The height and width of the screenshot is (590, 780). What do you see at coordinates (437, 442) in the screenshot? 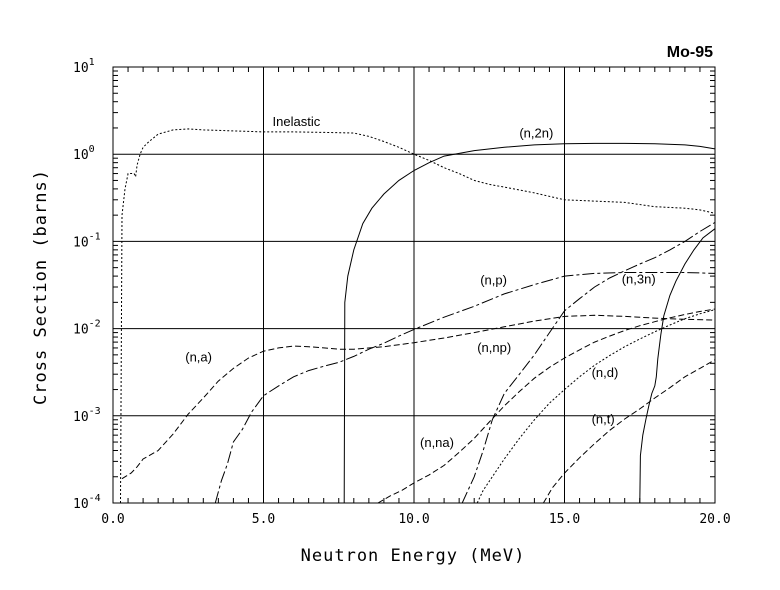
I see `curve-label: (n,na)` at bounding box center [437, 442].